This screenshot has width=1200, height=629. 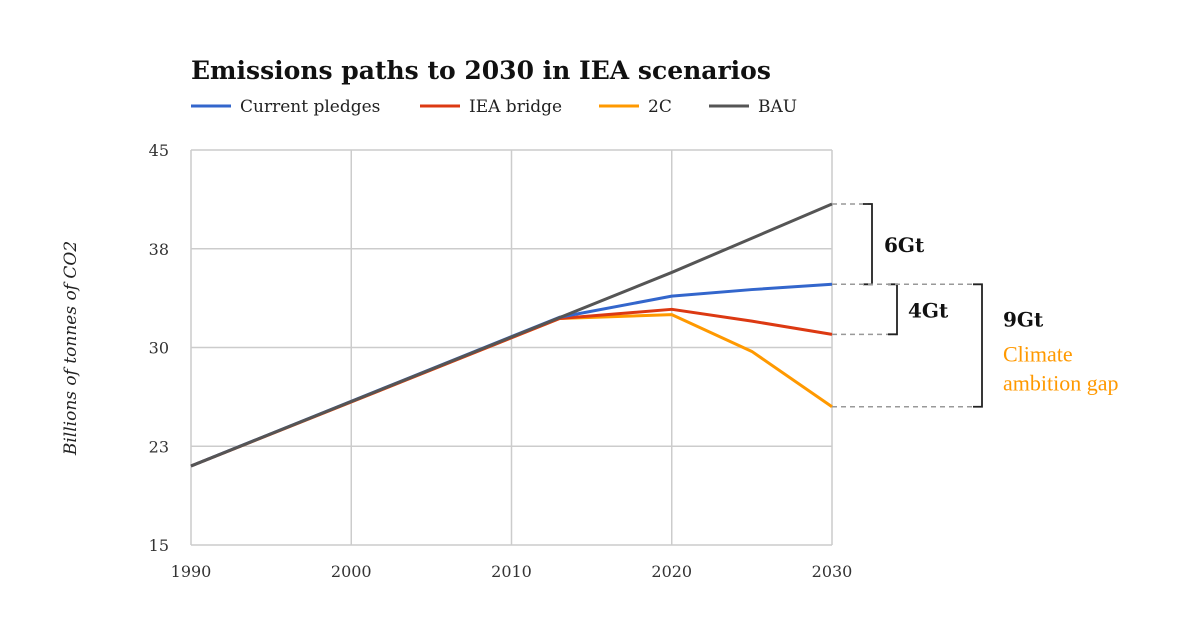 I want to click on y-tick-label: 15, so click(x=159, y=545).